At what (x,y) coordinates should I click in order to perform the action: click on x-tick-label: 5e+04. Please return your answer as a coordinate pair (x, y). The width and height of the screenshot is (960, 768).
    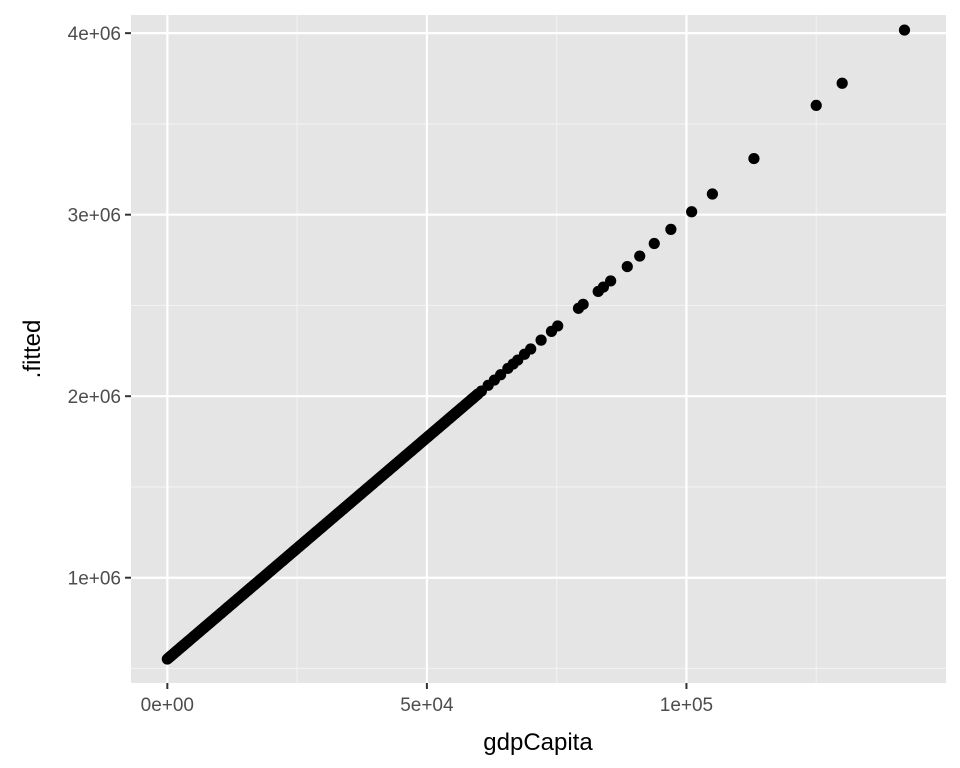
    Looking at the image, I should click on (427, 705).